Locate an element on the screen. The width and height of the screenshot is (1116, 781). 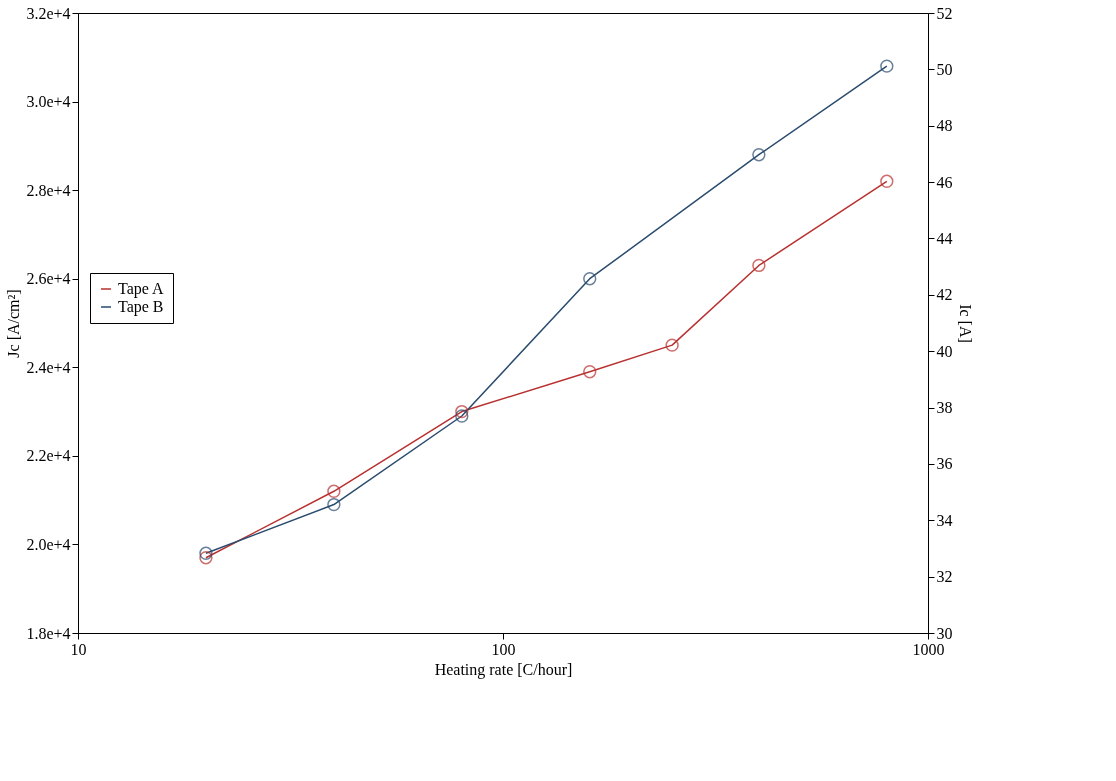
y2-tick-label: 48 is located at coordinates (944, 126).